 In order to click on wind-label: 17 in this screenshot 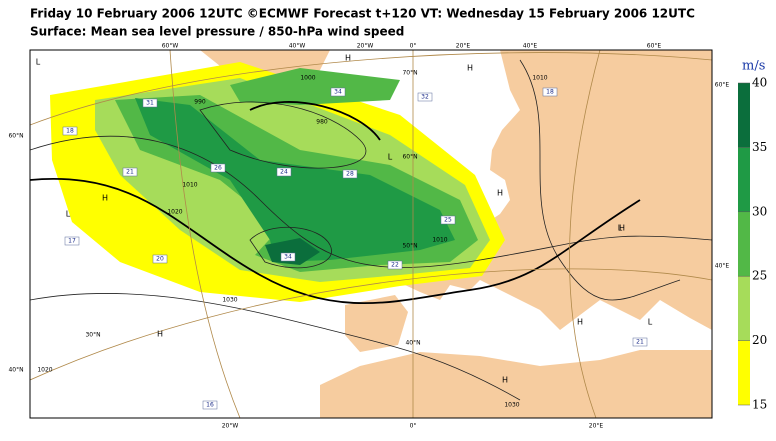, I will do `click(72, 241)`.